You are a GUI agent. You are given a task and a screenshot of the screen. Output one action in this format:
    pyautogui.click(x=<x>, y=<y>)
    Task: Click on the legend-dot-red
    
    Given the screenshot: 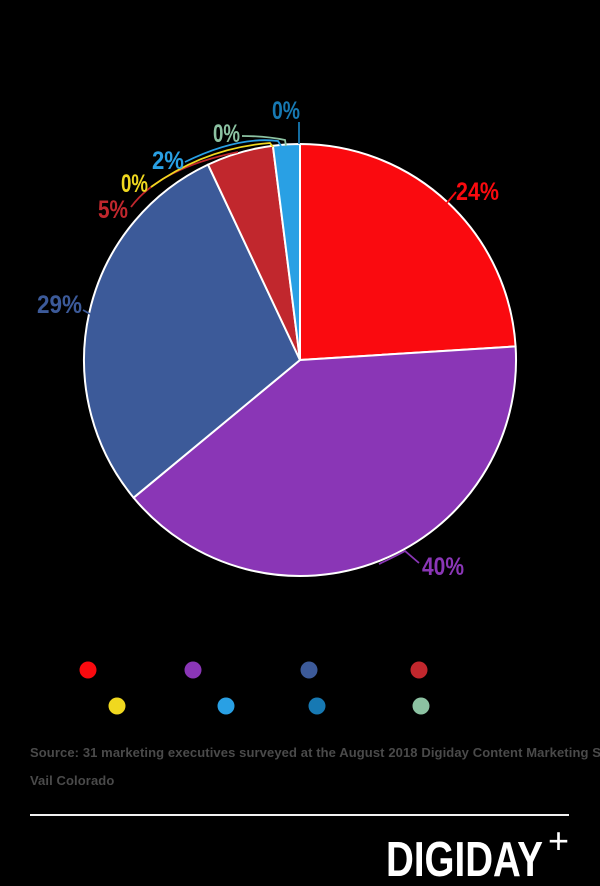 What is the action you would take?
    pyautogui.click(x=88, y=670)
    